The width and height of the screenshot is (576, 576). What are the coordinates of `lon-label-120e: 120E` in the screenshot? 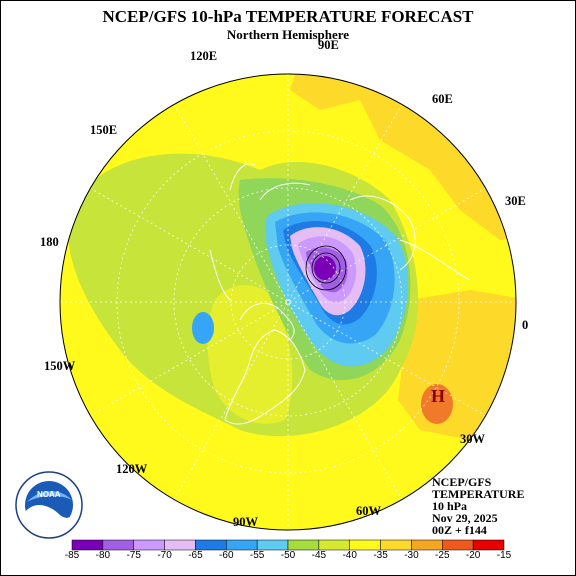 It's located at (204, 56).